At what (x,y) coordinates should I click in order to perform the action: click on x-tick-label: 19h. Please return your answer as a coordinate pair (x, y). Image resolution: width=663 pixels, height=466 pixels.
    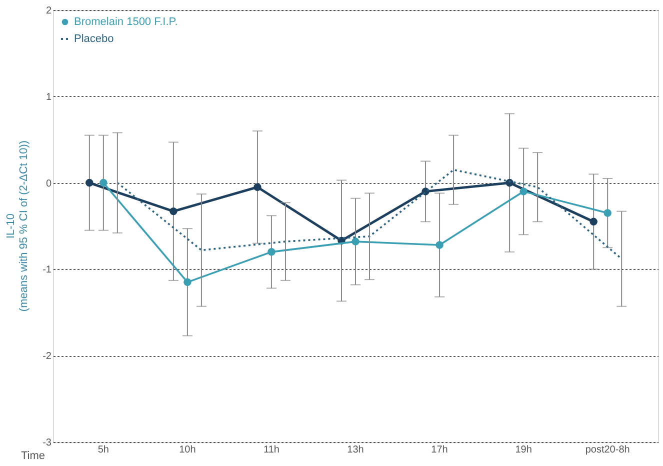
    Looking at the image, I should click on (523, 450).